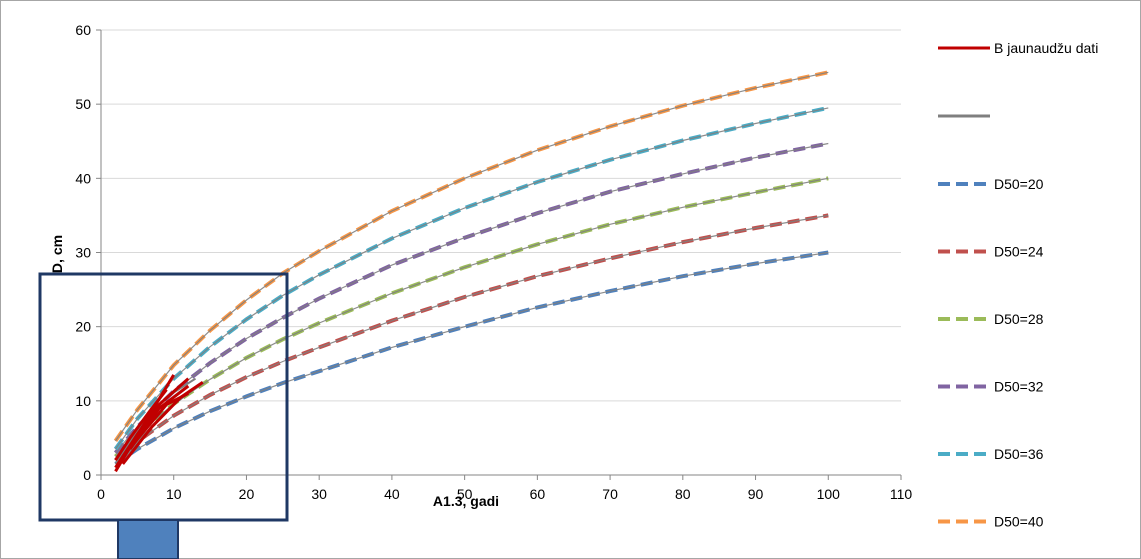  Describe the element at coordinates (174, 494) in the screenshot. I see `x-tick-label-1: 10` at that location.